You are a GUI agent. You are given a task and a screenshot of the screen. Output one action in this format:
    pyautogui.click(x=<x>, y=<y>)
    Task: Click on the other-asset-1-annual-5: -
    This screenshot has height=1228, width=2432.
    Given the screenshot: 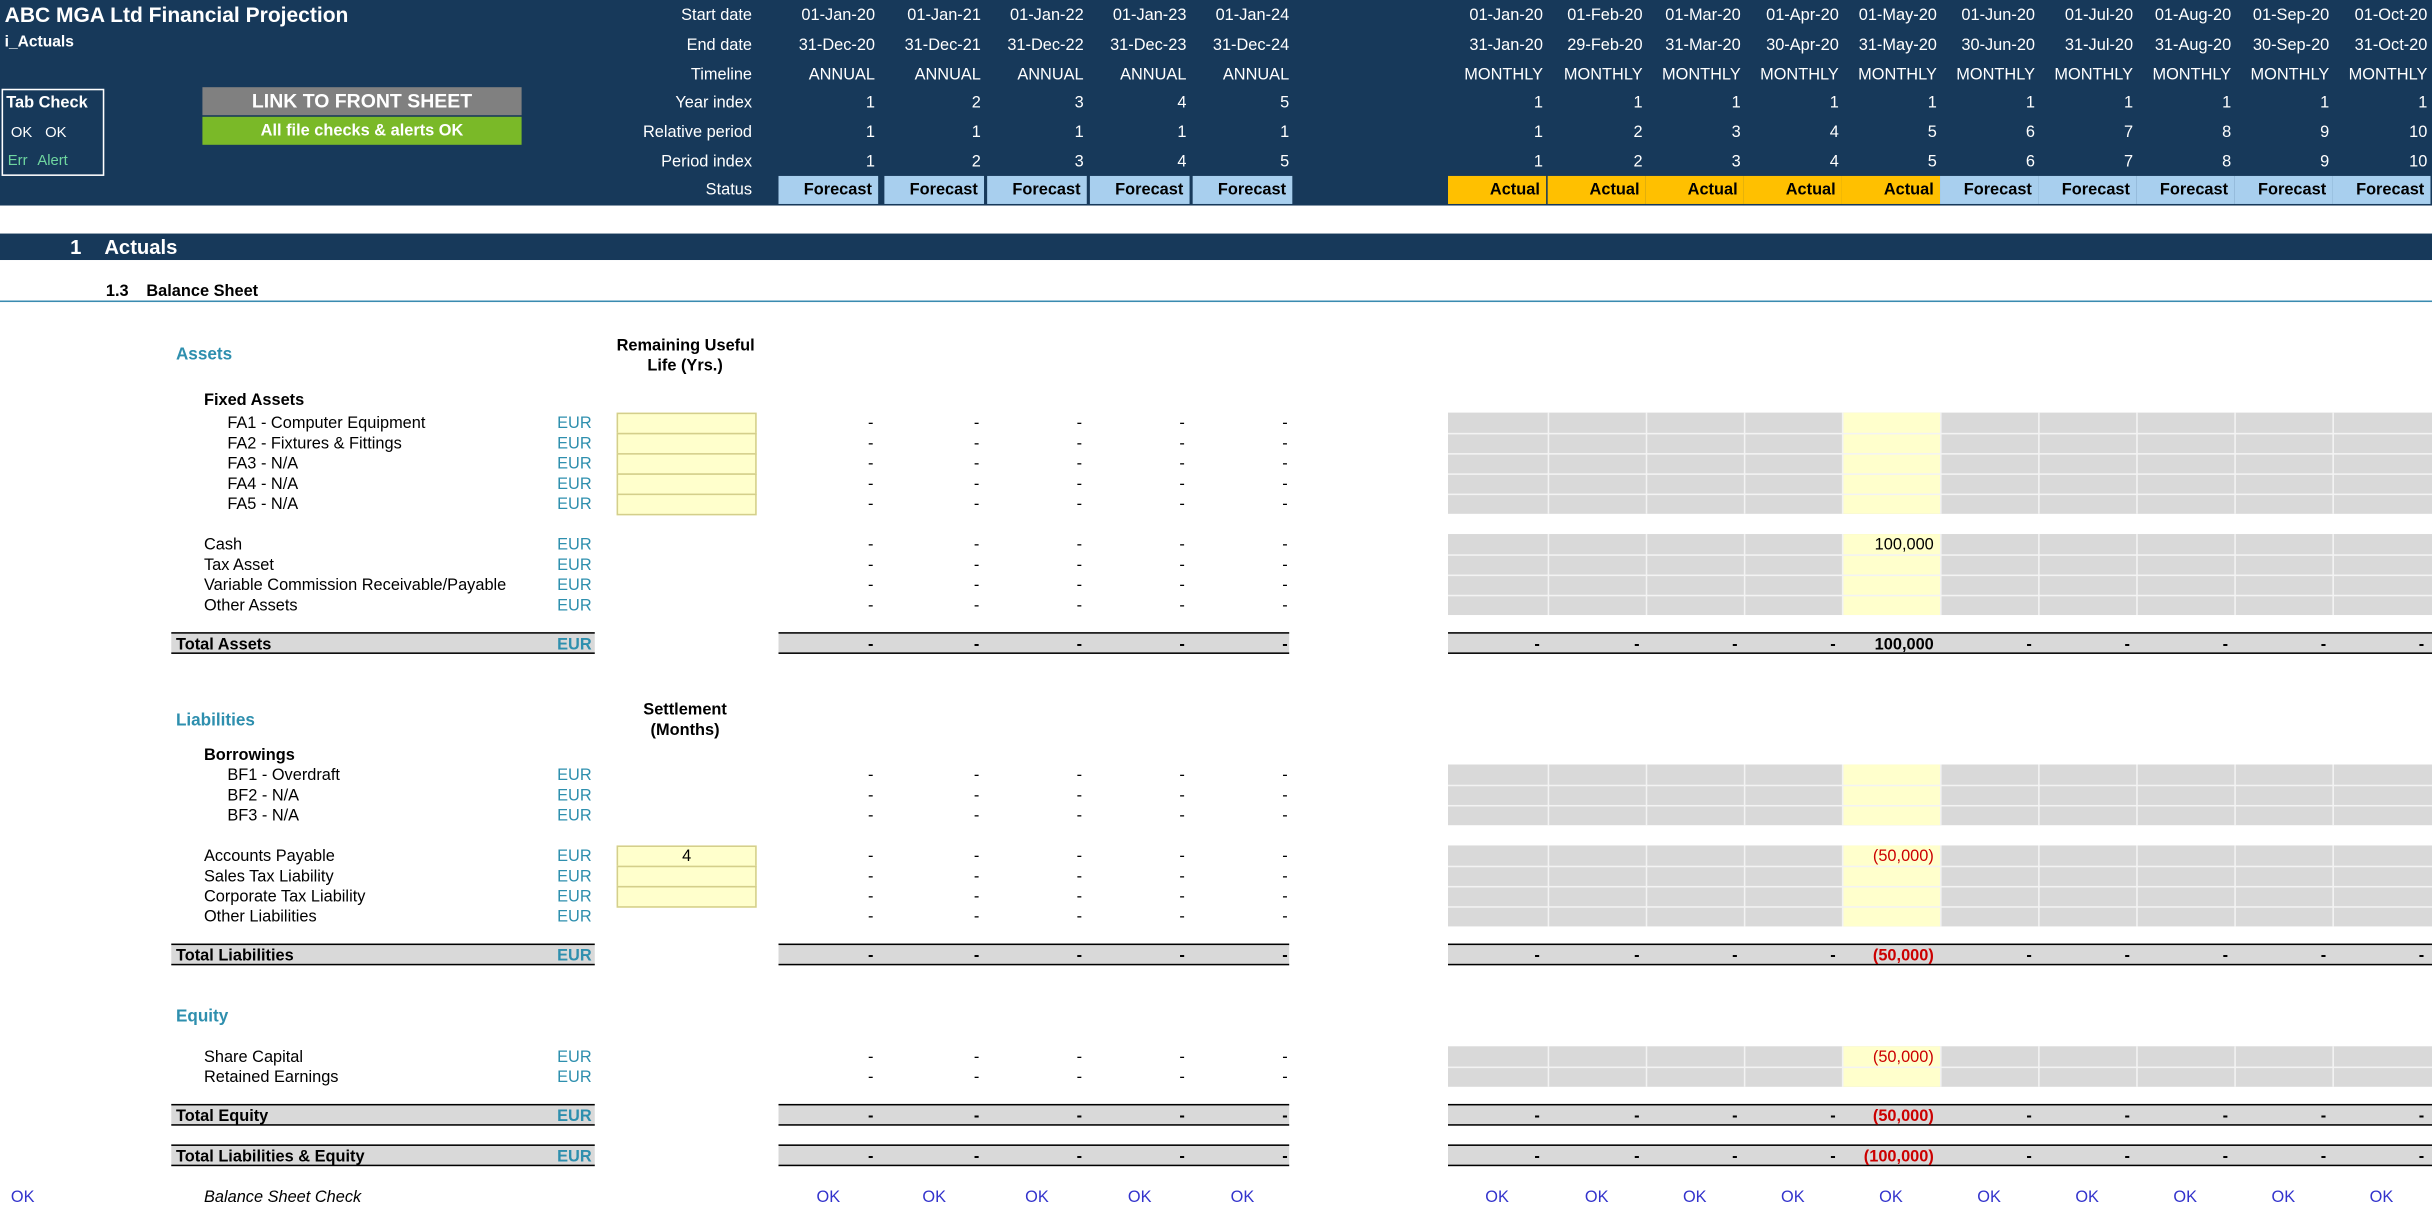 What is the action you would take?
    pyautogui.click(x=1285, y=545)
    